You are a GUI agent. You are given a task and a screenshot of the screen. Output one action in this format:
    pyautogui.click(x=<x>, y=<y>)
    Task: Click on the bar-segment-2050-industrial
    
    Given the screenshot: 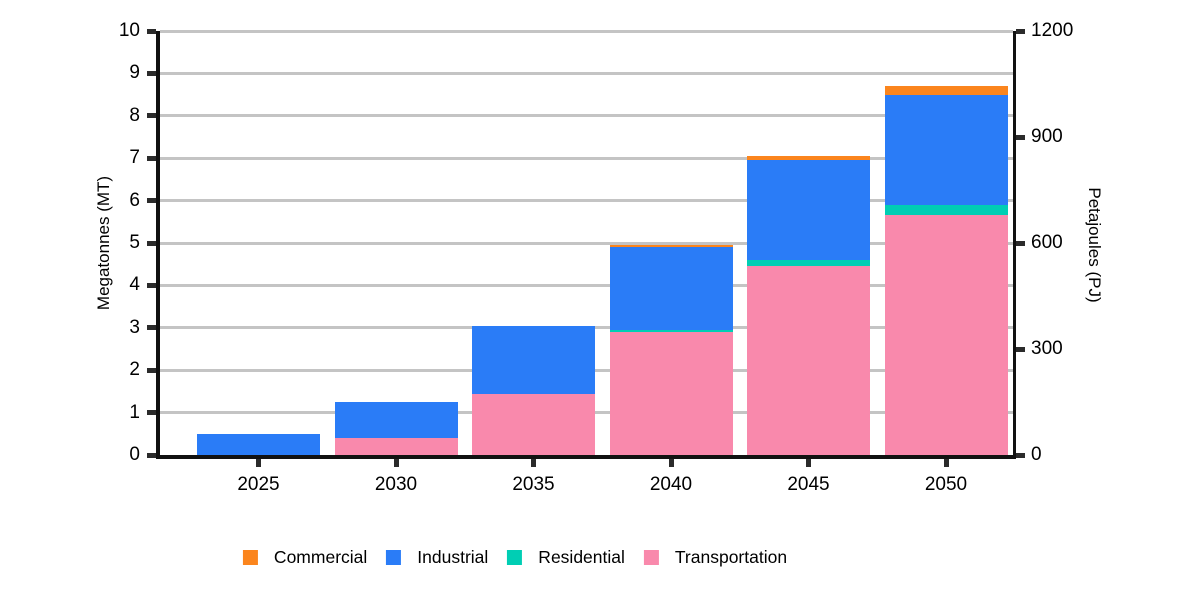 What is the action you would take?
    pyautogui.click(x=946, y=149)
    